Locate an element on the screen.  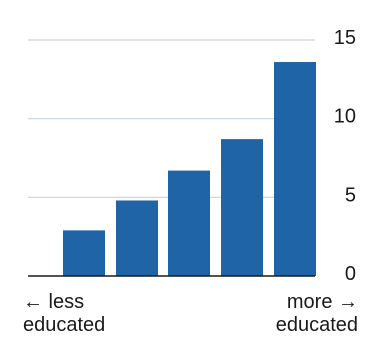
y-tick-label-5: 5 is located at coordinates (350, 195).